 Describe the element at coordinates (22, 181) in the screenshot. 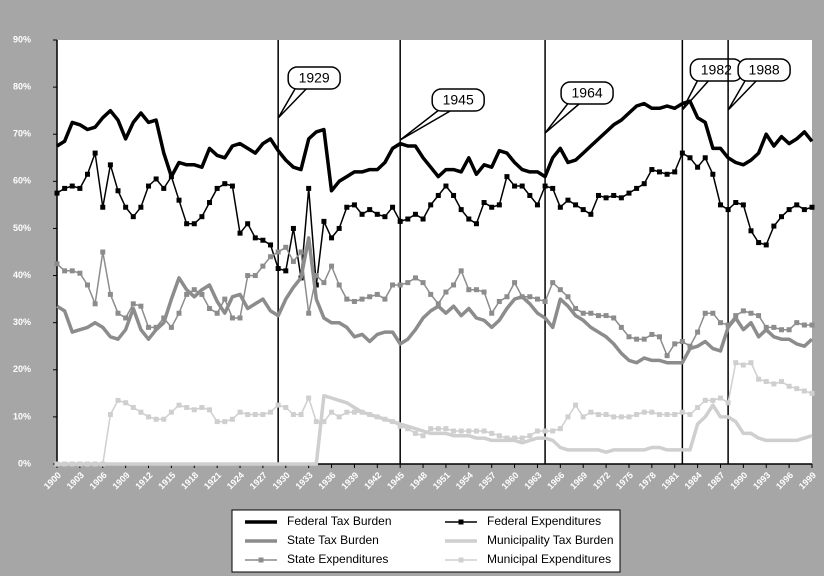

I see `y-tick-label: 60%` at that location.